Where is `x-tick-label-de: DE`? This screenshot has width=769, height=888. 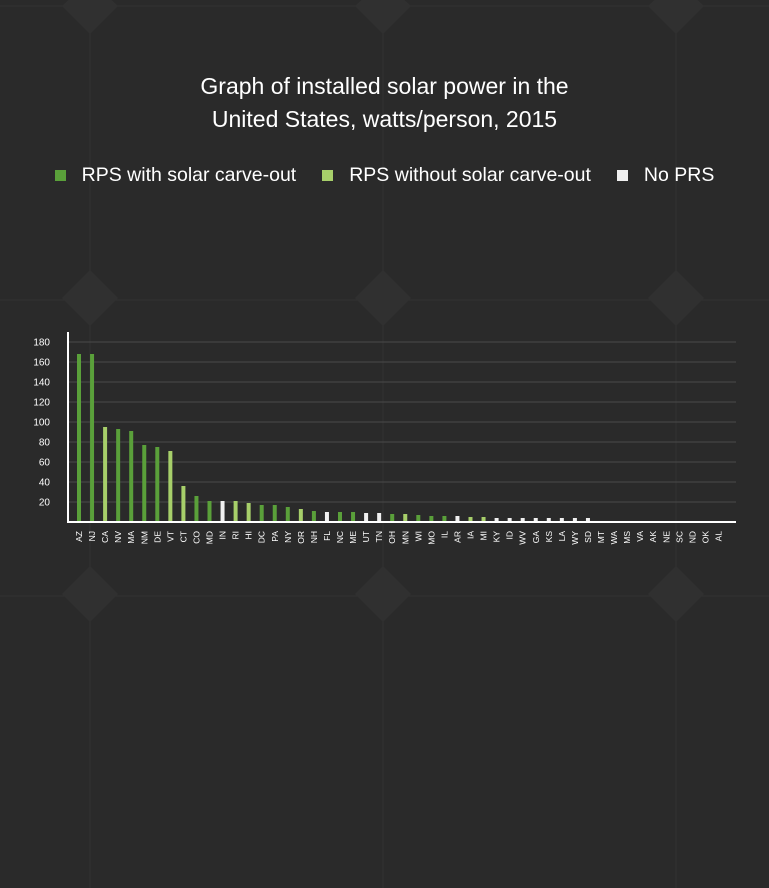
x-tick-label-de: DE is located at coordinates (157, 537).